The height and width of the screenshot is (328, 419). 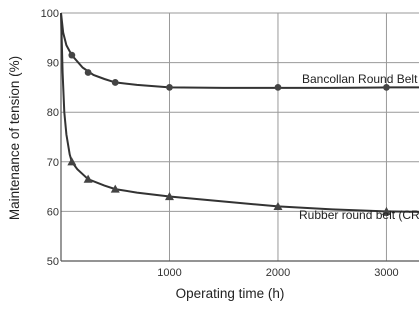 What do you see at coordinates (386, 273) in the screenshot?
I see `x-tick-label-3000: 3000` at bounding box center [386, 273].